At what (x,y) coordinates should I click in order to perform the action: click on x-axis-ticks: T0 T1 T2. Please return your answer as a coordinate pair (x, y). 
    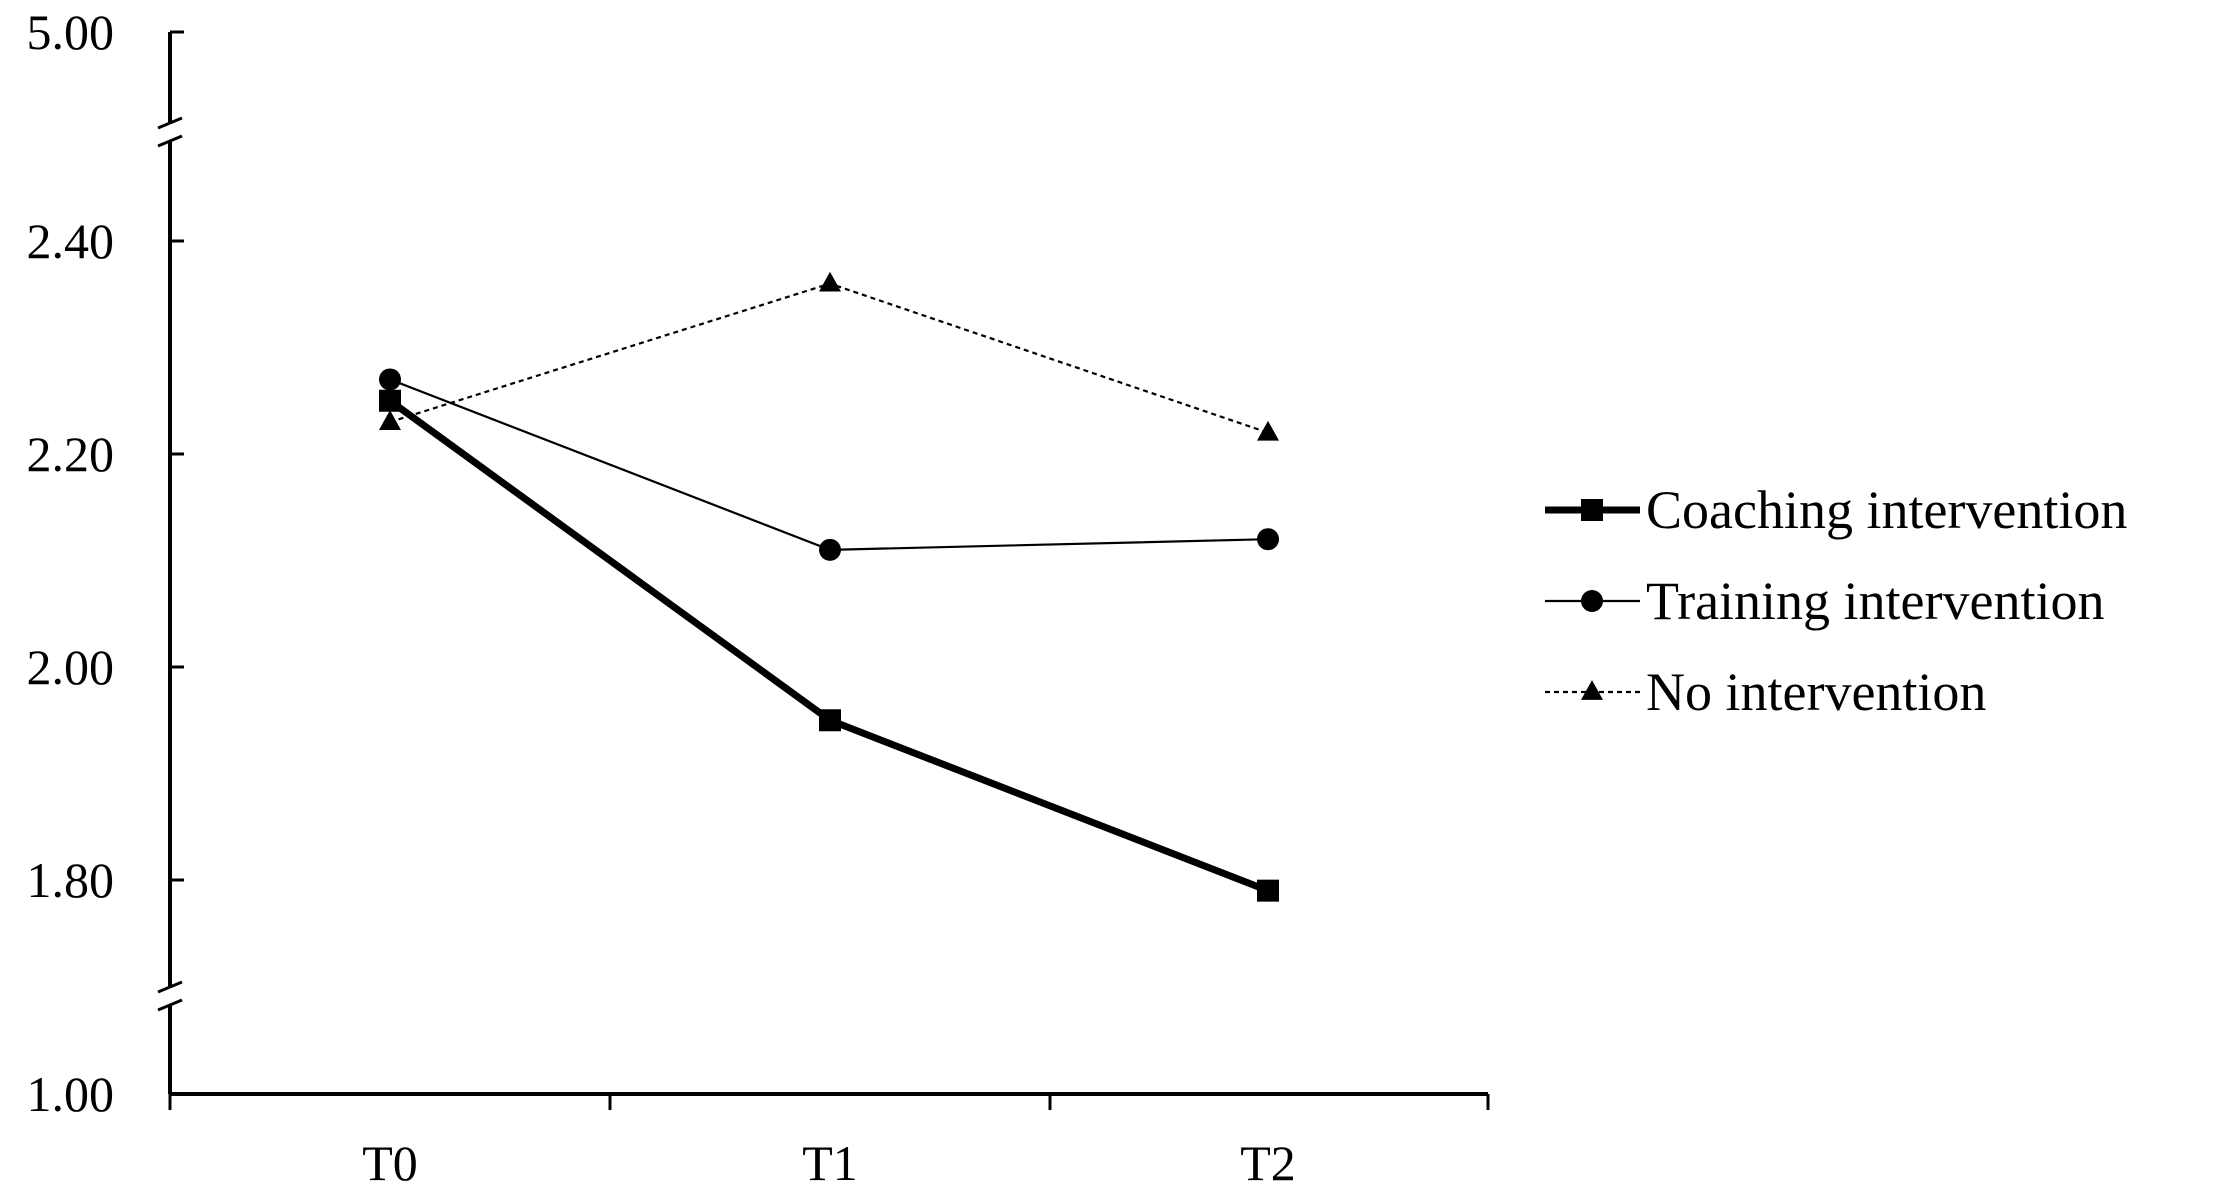
    Looking at the image, I should click on (829, 1163).